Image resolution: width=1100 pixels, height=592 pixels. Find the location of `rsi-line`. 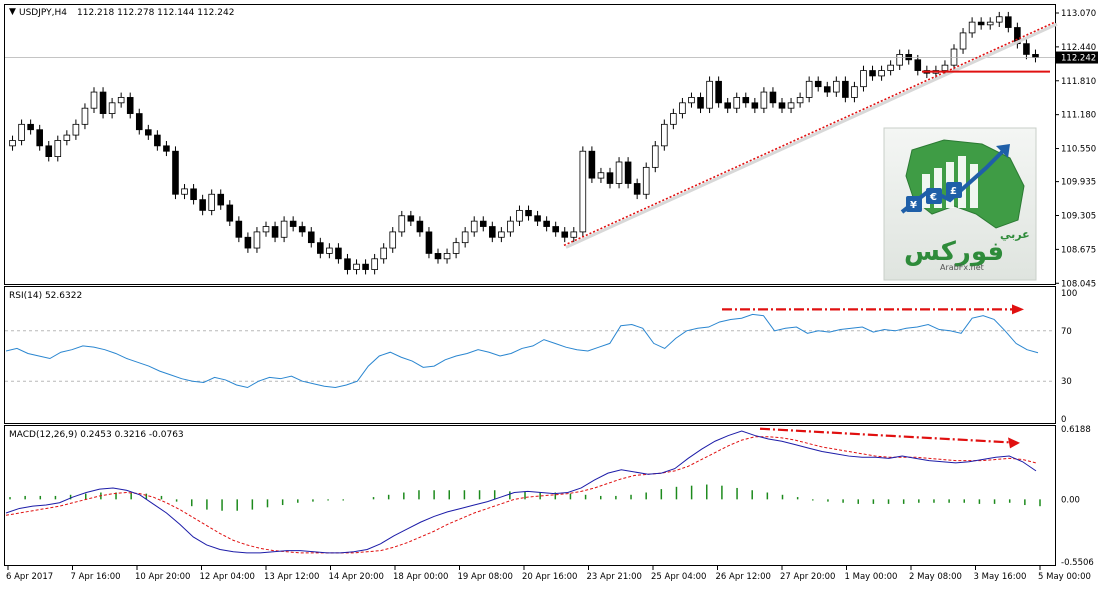

rsi-line is located at coordinates (522, 351).